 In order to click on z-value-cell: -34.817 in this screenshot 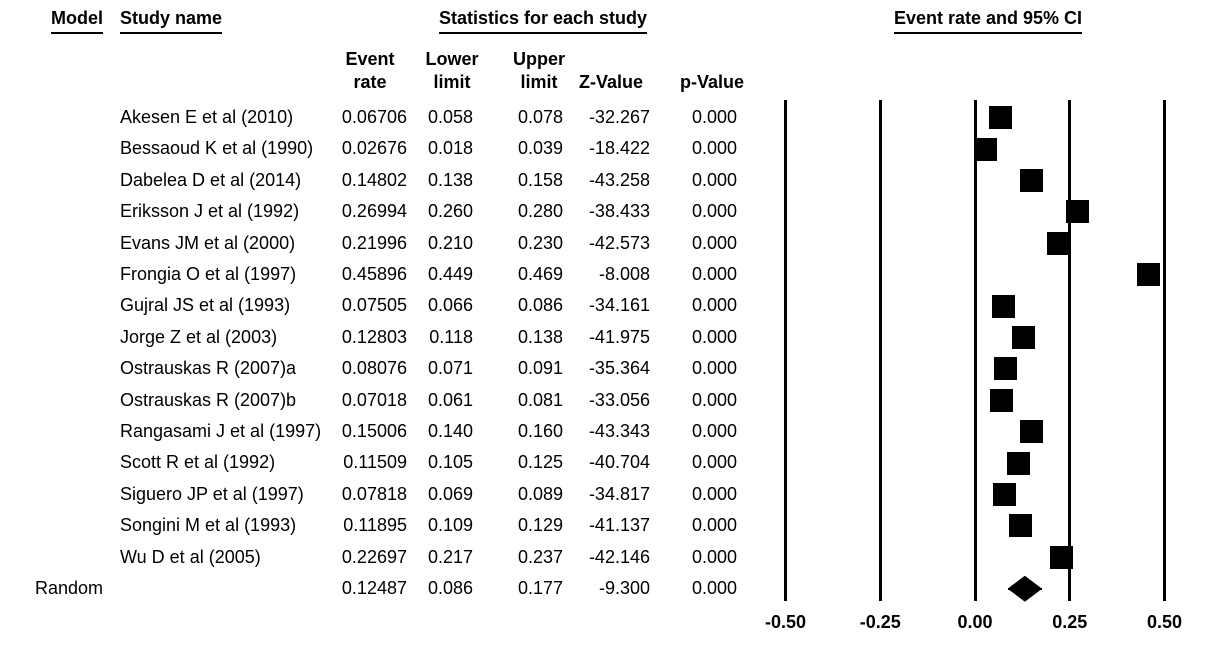, I will do `click(619, 493)`.